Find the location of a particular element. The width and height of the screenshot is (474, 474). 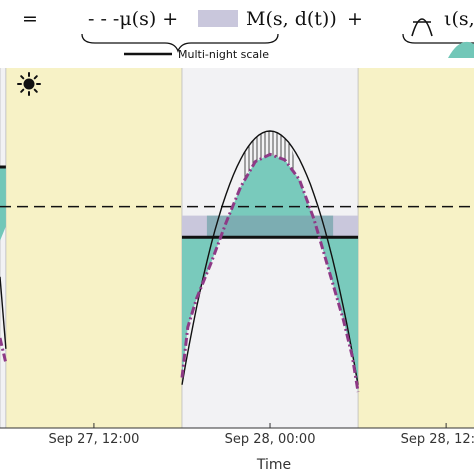

night-band is located at coordinates (3, 248).